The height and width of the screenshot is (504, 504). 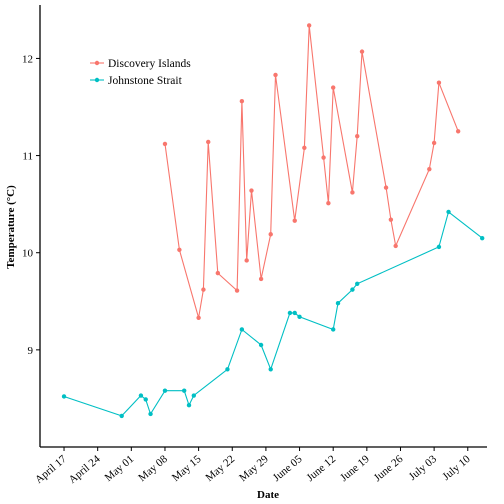 What do you see at coordinates (11, 227) in the screenshot?
I see `y-axis-title: Temperature (°C)` at bounding box center [11, 227].